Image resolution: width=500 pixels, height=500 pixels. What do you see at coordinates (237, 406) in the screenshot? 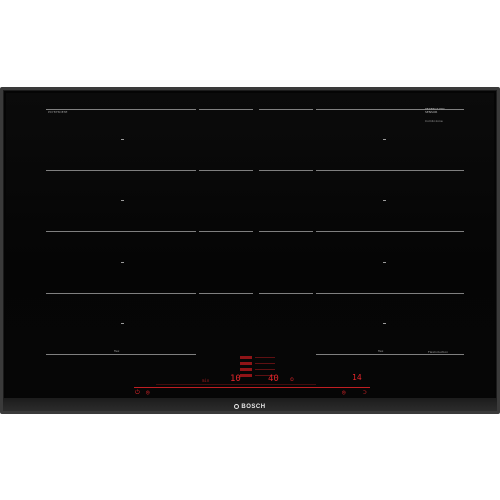
I see `bosch-armature-icon` at bounding box center [237, 406].